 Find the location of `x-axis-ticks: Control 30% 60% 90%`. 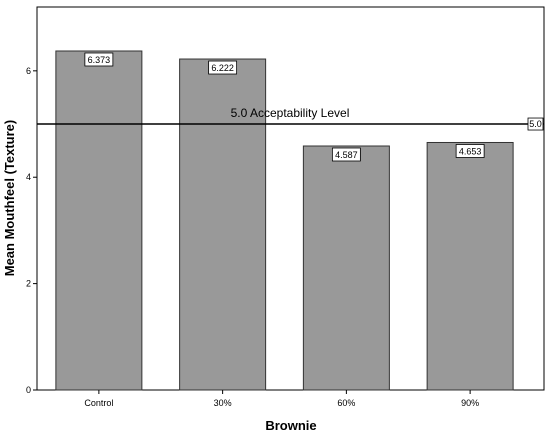

x-axis-ticks: Control 30% 60% 90% is located at coordinates (281, 399).